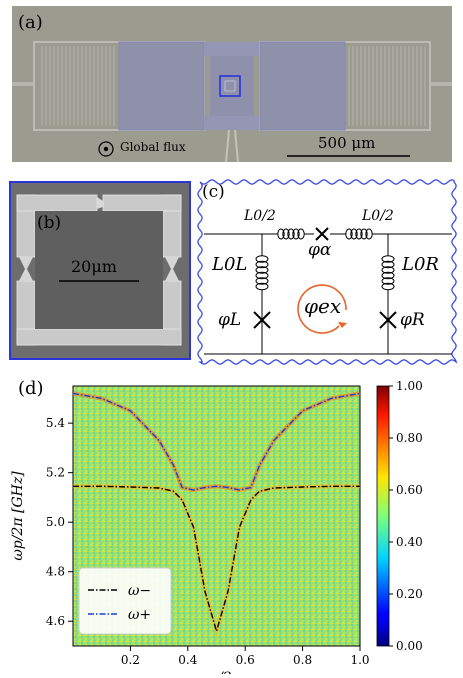 Image resolution: width=463 pixels, height=678 pixels. Describe the element at coordinates (55, 572) in the screenshot. I see `y-tick-label-1: 4.8` at that location.